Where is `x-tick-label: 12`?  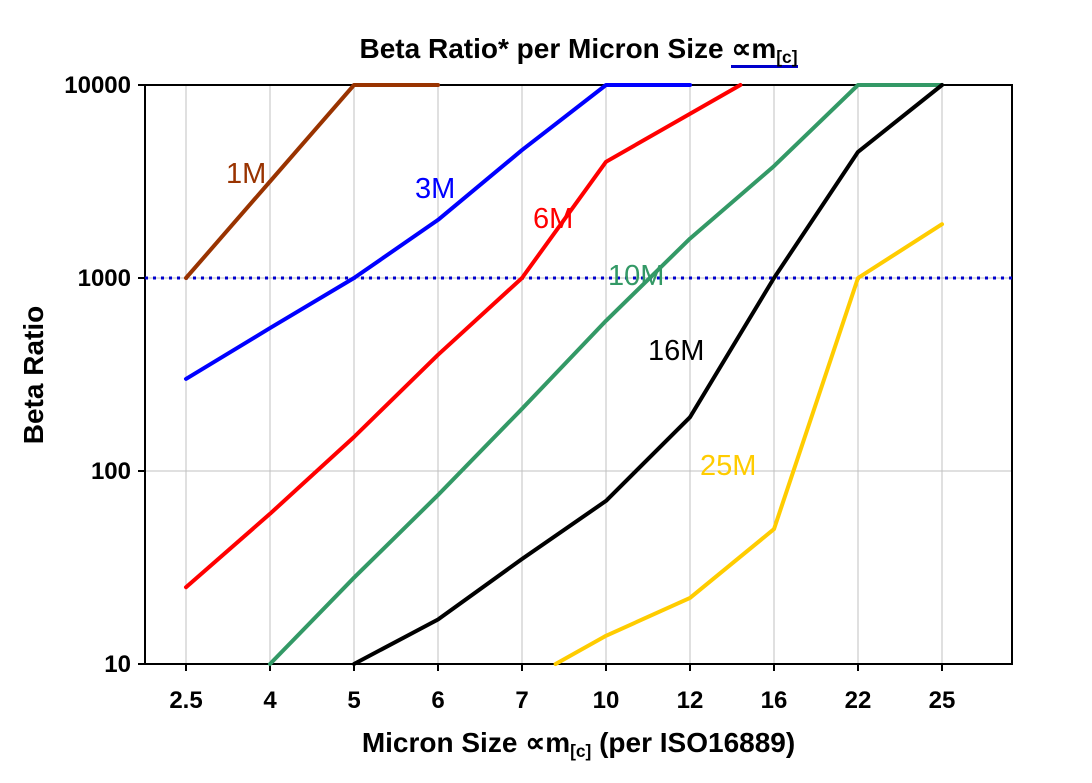 x-tick-label: 12 is located at coordinates (690, 700).